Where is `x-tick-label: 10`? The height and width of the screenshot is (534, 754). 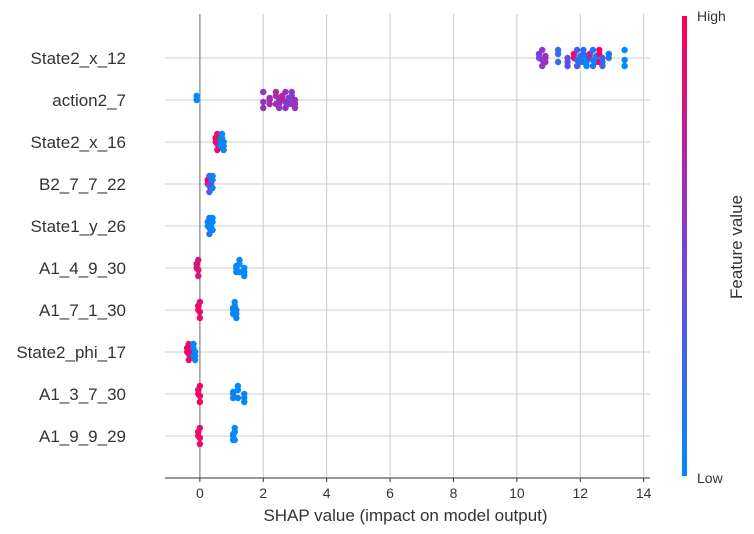 x-tick-label: 10 is located at coordinates (517, 493).